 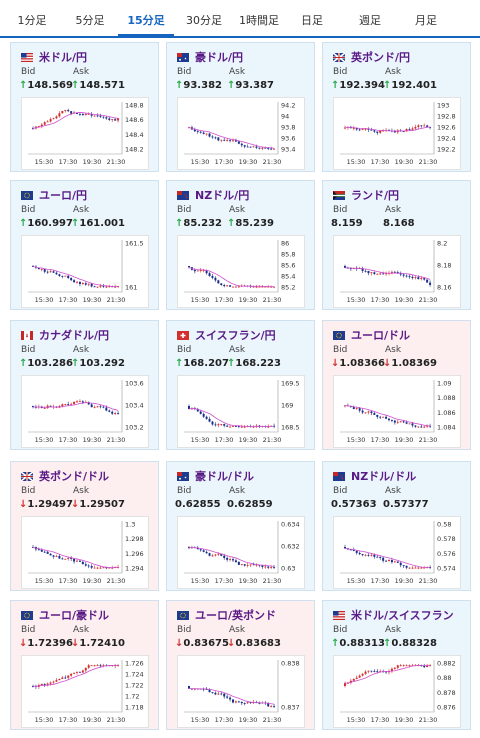 What do you see at coordinates (85, 271) in the screenshot?
I see `candlestick-chart: 161.5 161 15:30 17:30 19:30 21:30` at bounding box center [85, 271].